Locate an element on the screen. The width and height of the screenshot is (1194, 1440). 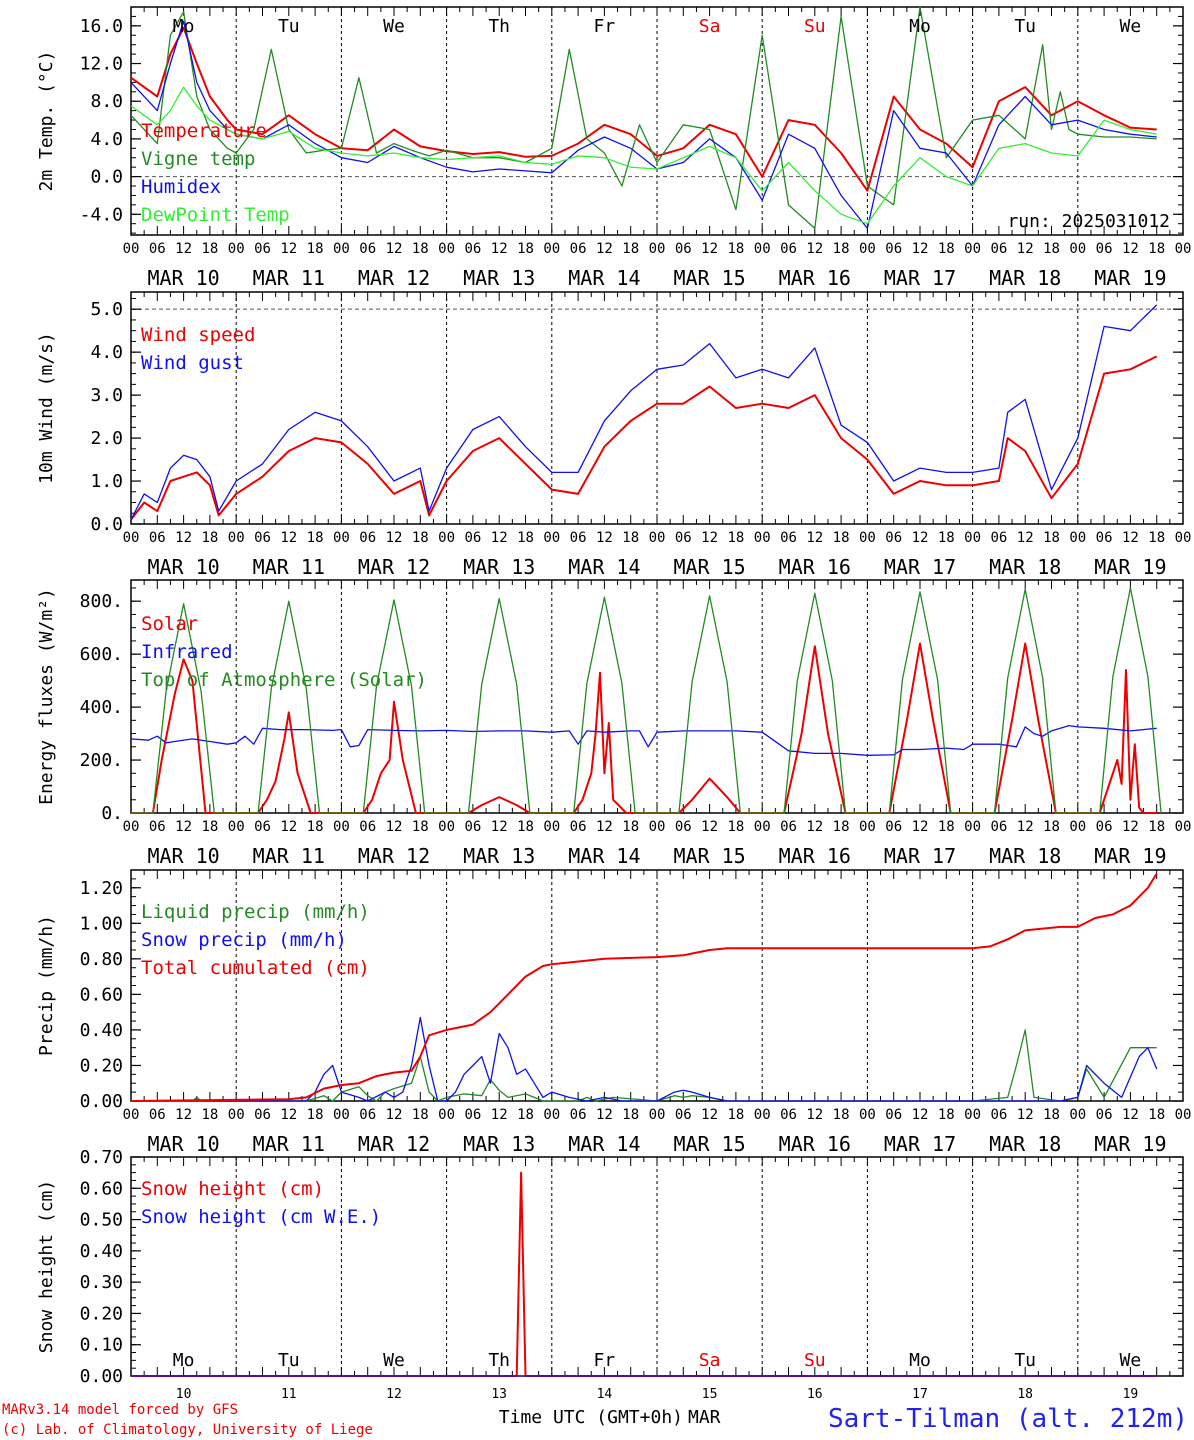
y-tick-label: 3.0 is located at coordinates (106, 395).